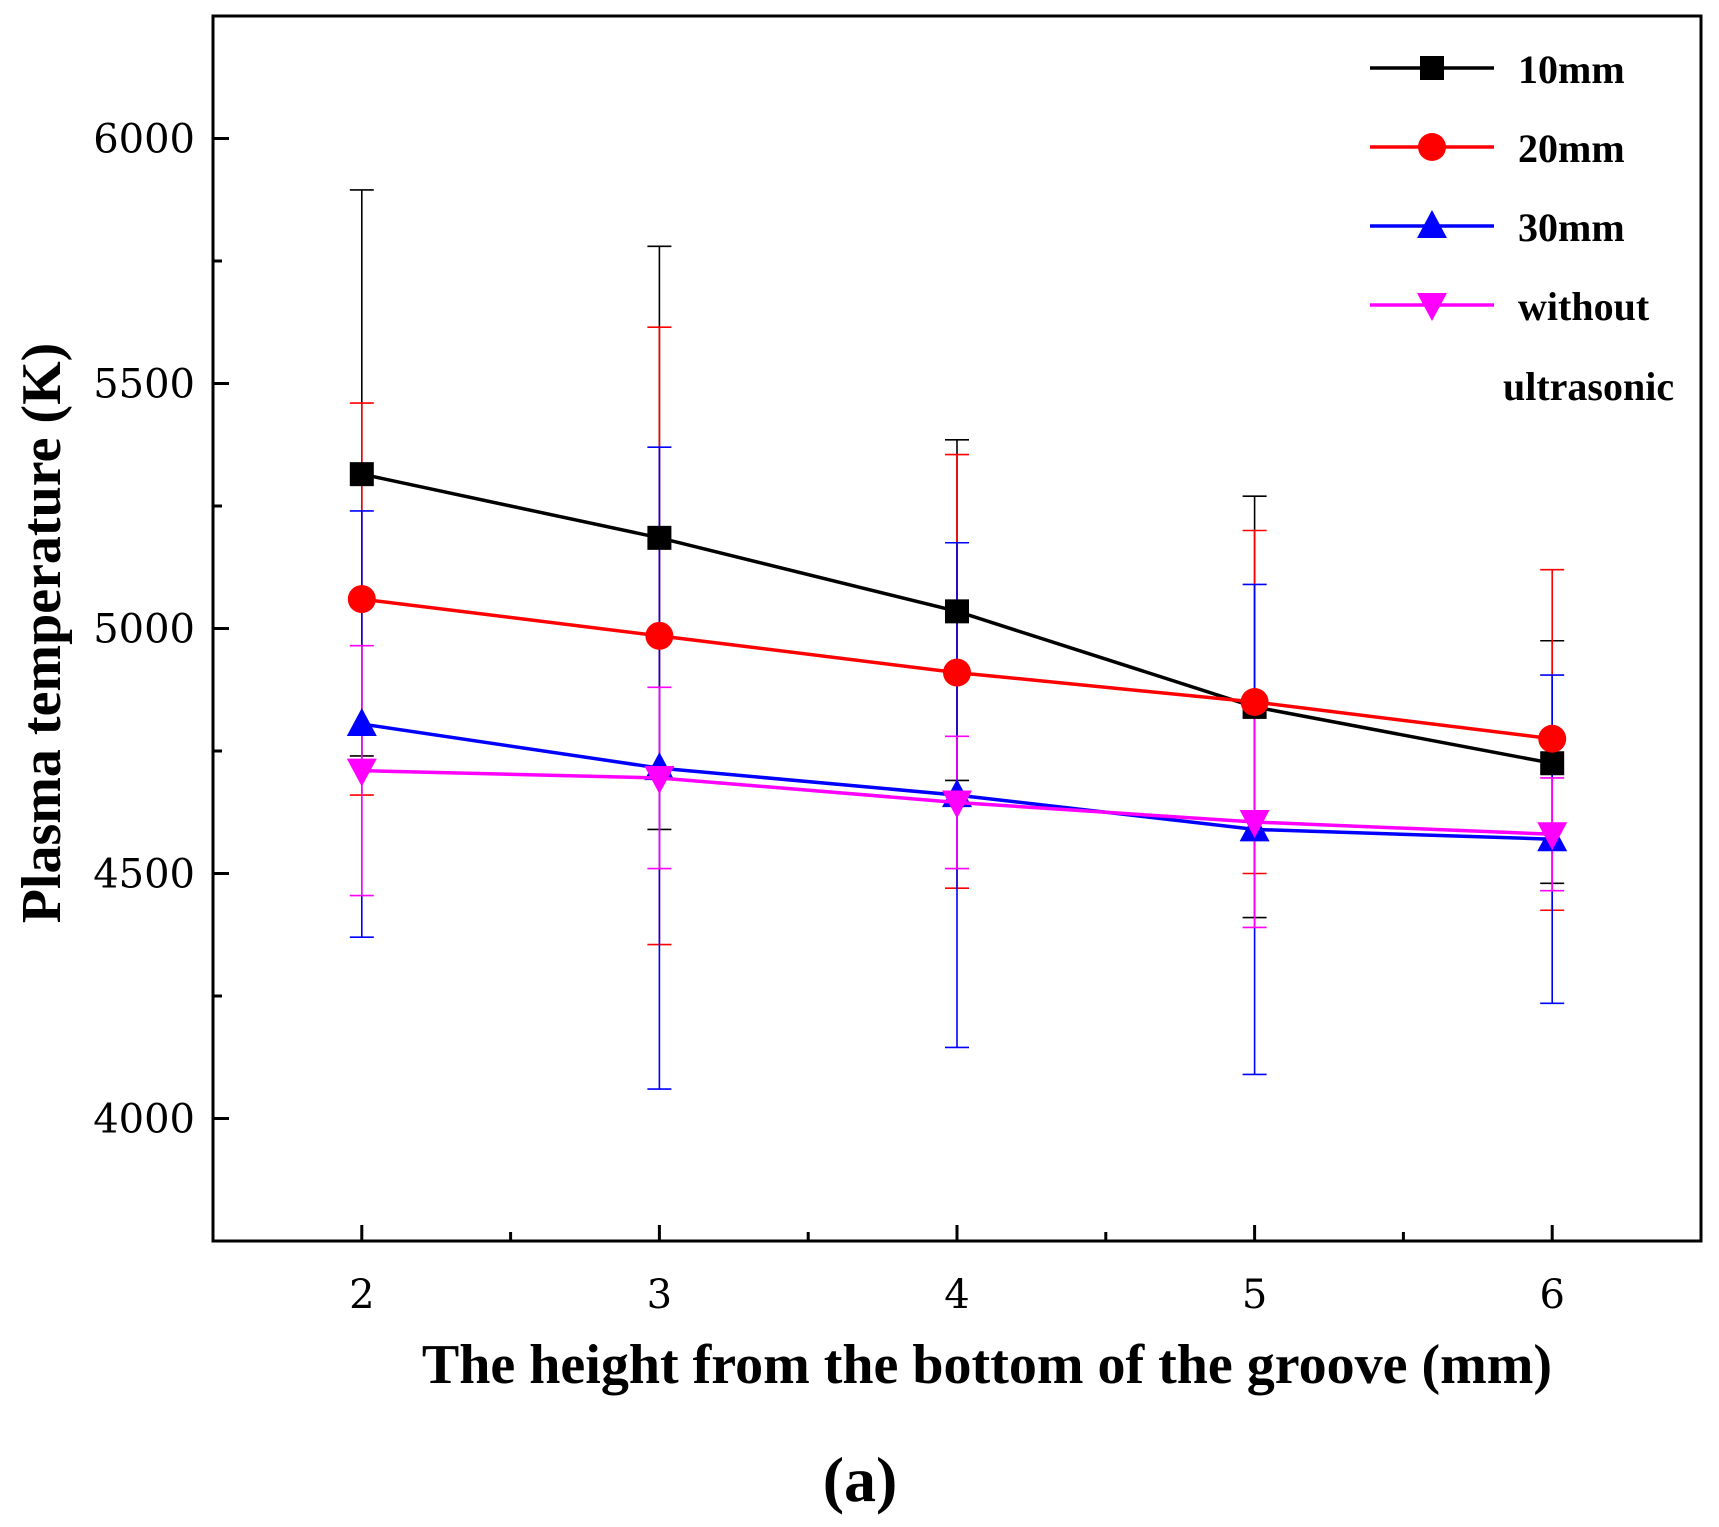 This screenshot has width=1719, height=1527. Describe the element at coordinates (144, 875) in the screenshot. I see `y-tick-label: 4500` at that location.